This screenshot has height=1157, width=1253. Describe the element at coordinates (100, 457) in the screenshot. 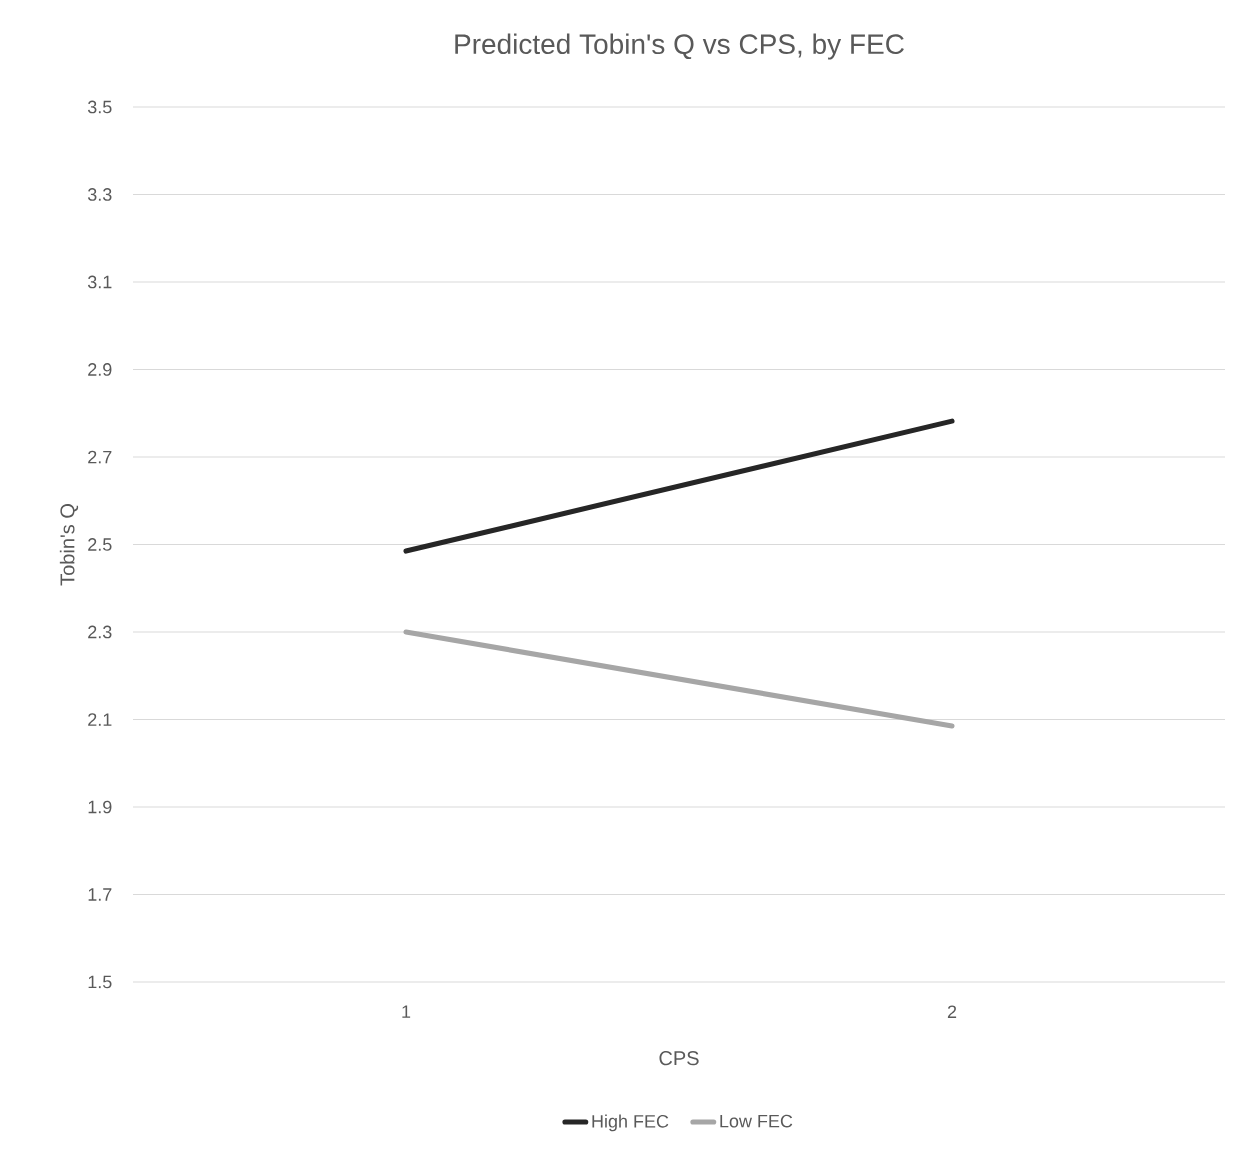

I see `y-tick-label: 2.7` at that location.